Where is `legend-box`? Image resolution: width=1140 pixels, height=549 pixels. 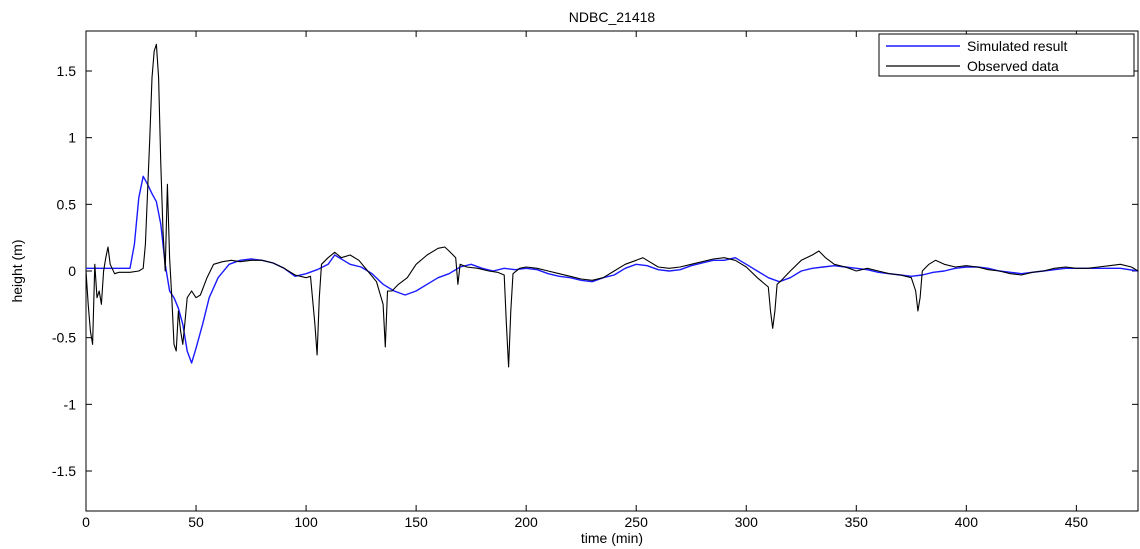 legend-box is located at coordinates (1006, 55).